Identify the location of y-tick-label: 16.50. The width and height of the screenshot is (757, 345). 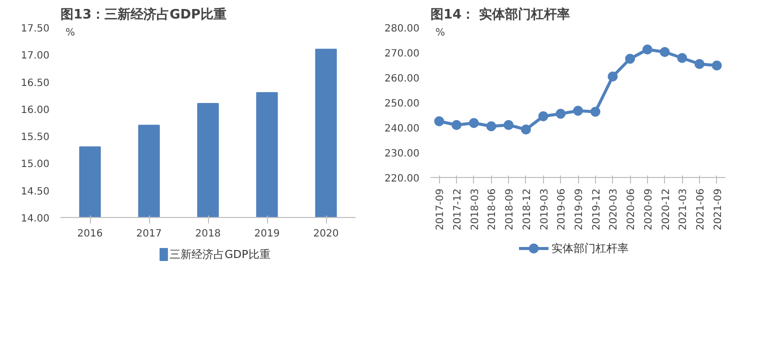
(35, 83).